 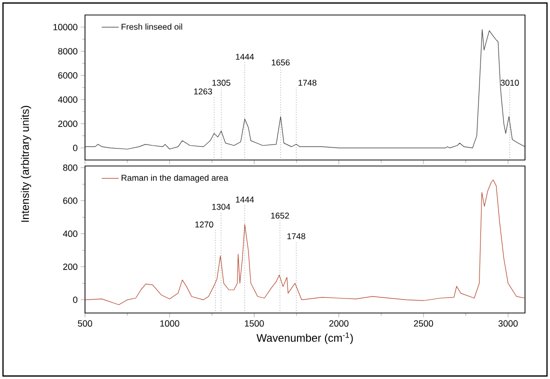 I want to click on ref-line-label: 1305, so click(x=221, y=83).